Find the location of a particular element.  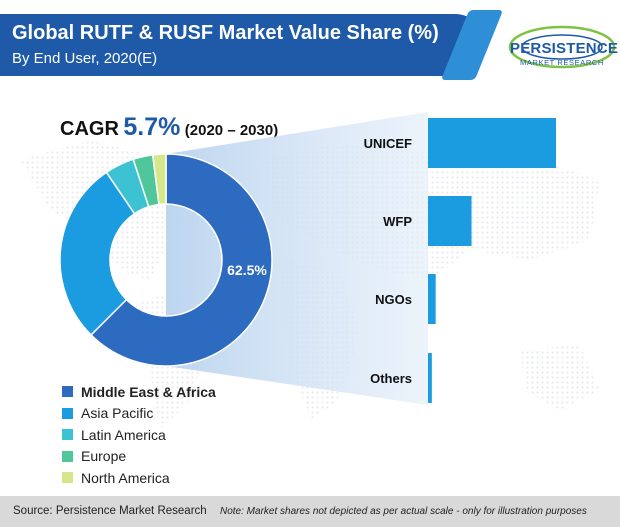

legend-label: Latin America is located at coordinates (123, 434).